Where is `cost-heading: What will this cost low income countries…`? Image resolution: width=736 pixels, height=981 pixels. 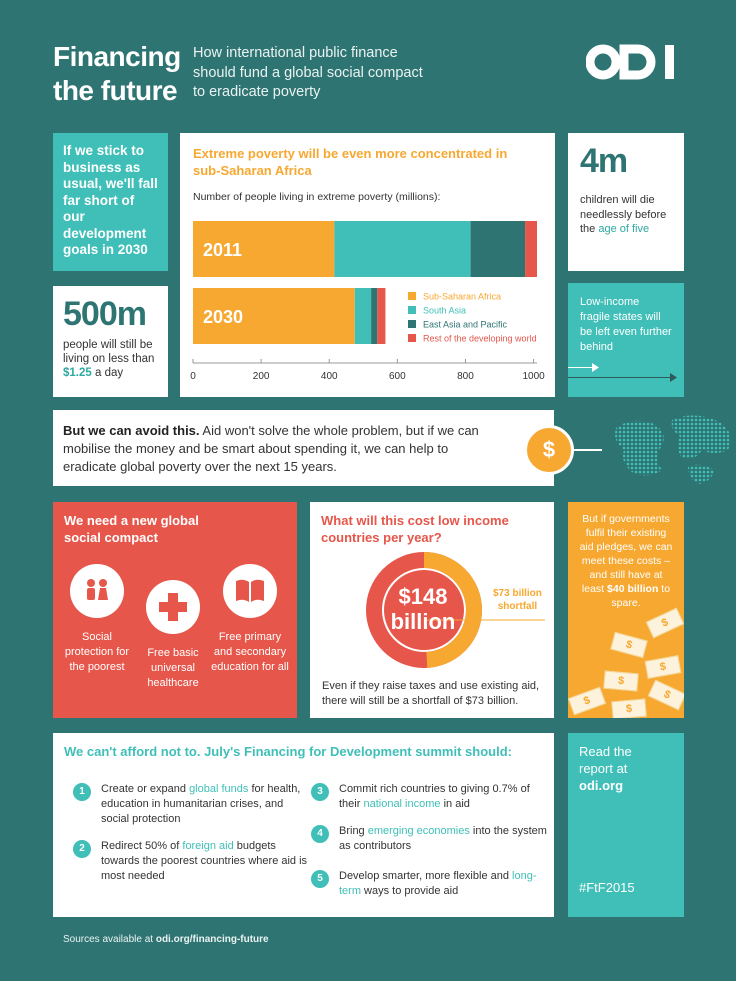
cost-heading: What will this cost low income countries… is located at coordinates (415, 529).